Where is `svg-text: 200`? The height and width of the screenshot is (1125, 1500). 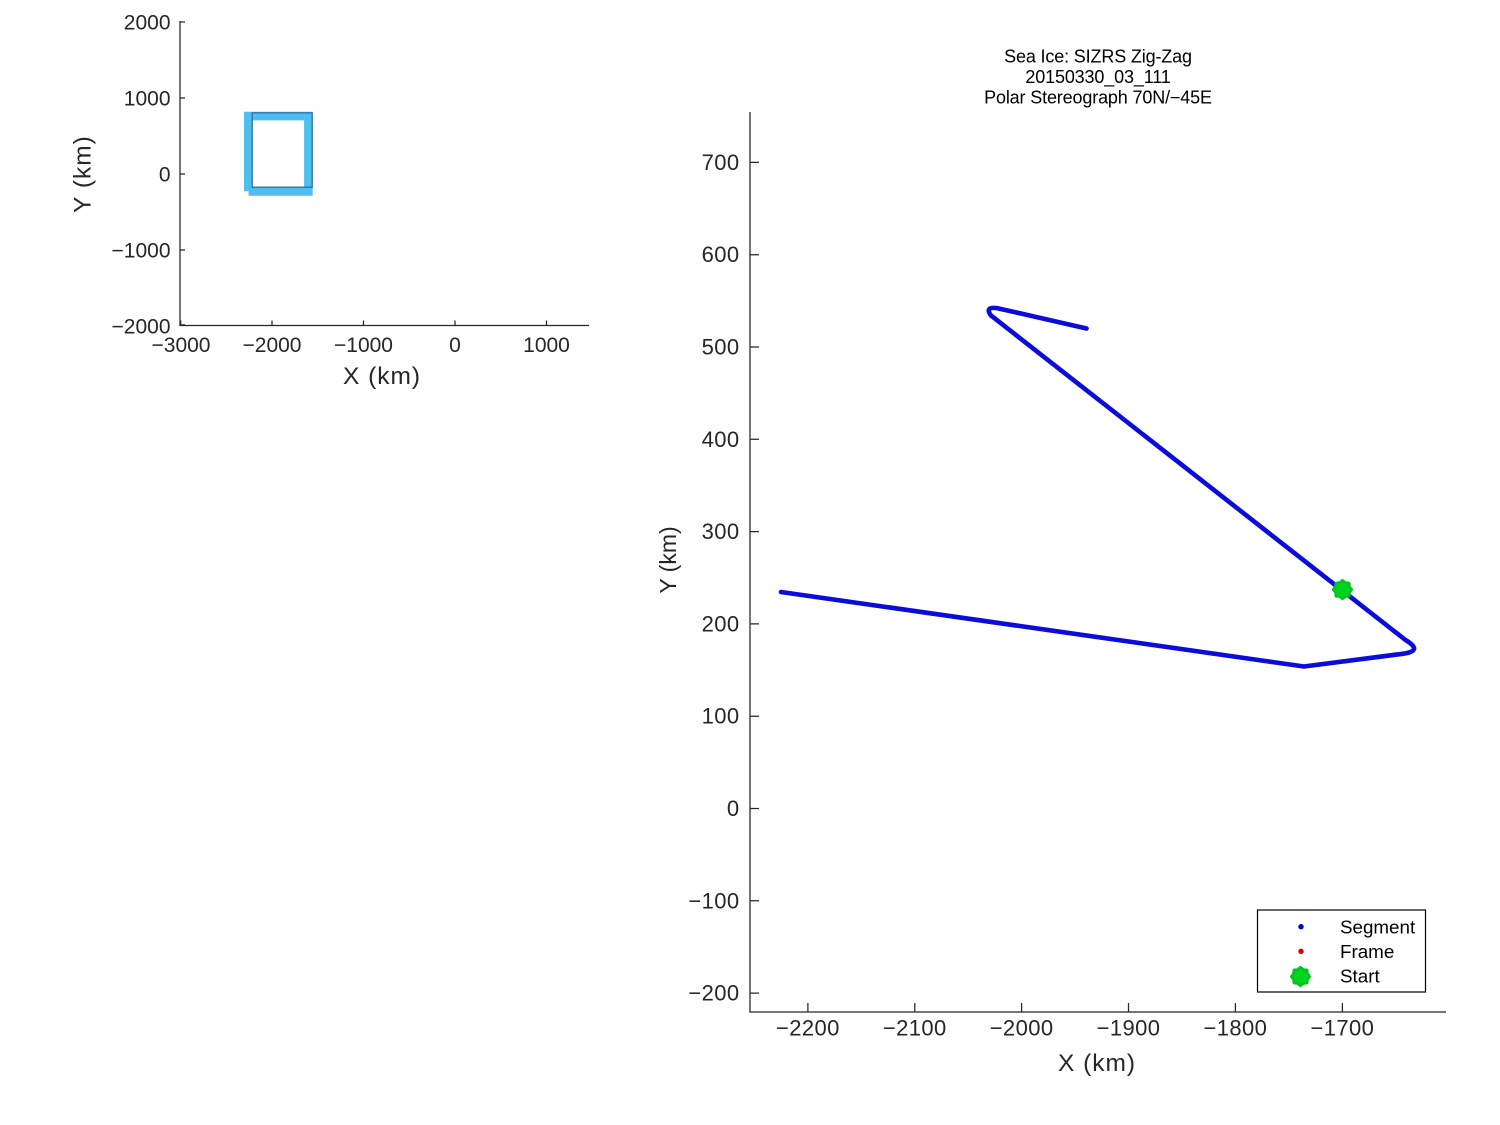 svg-text: 200 is located at coordinates (721, 623).